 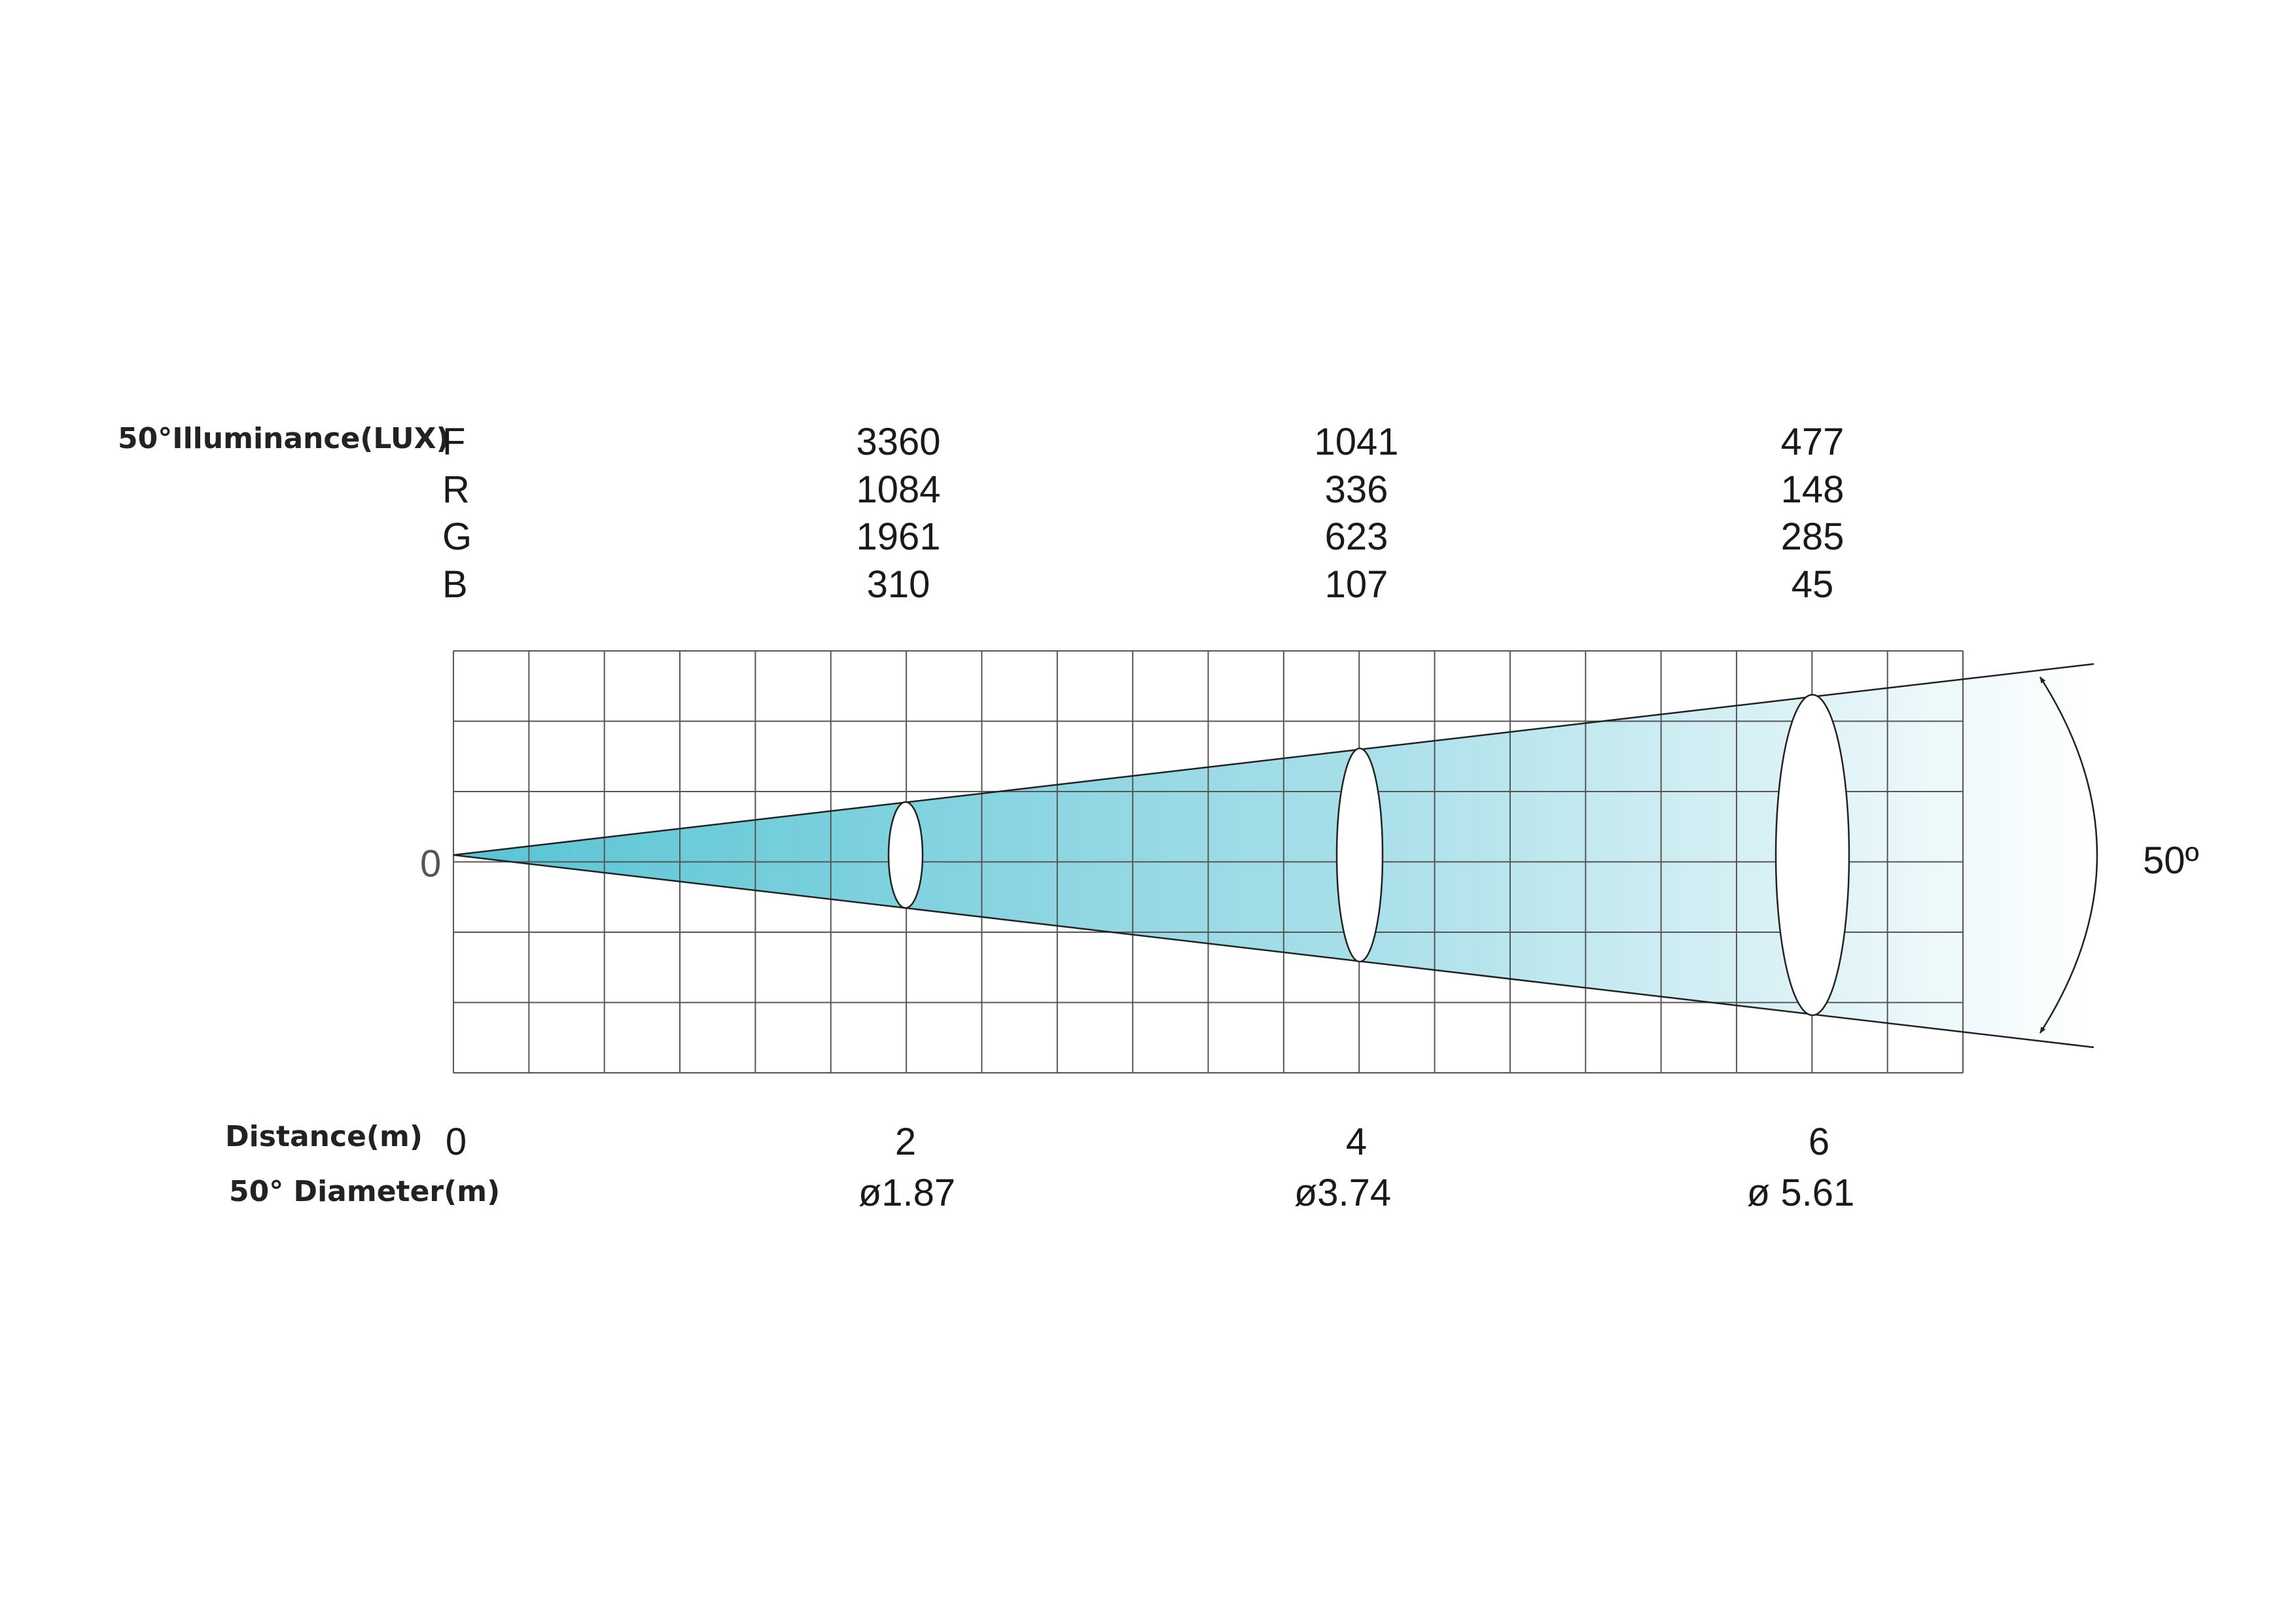 What do you see at coordinates (906, 1142) in the screenshot?
I see `distance-tick-label: 2` at bounding box center [906, 1142].